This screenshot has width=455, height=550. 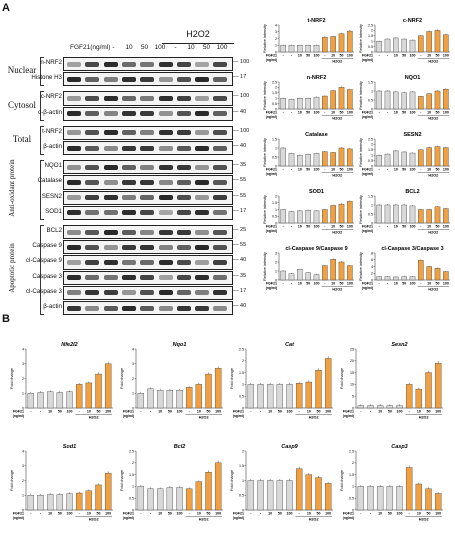 I want to click on chart-title: Sod1, so click(x=69, y=447).